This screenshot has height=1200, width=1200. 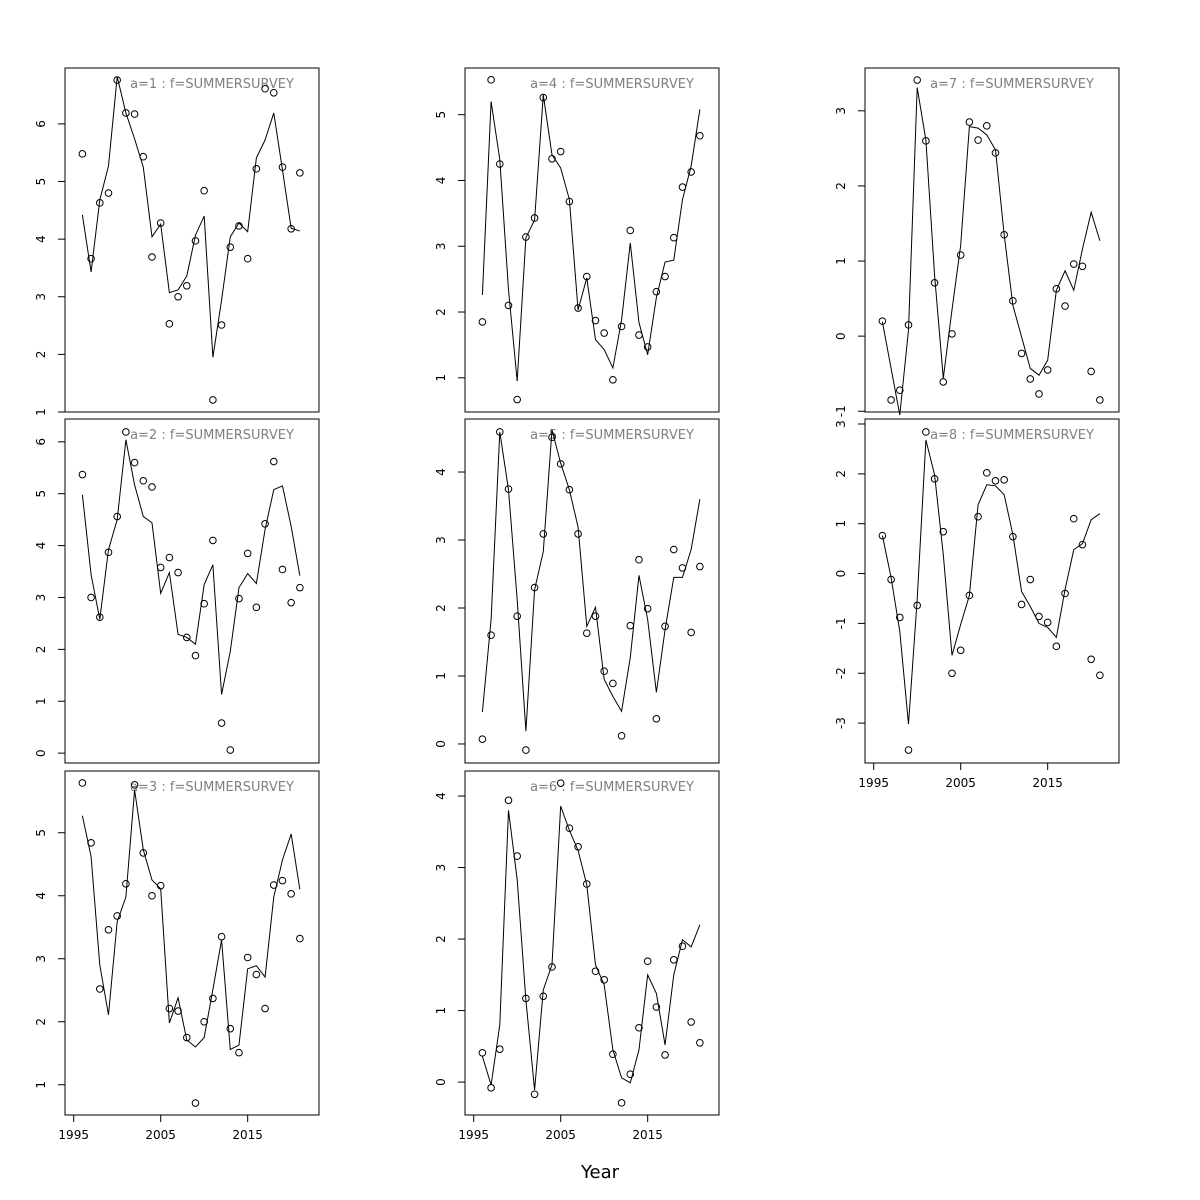 I want to click on panel-title: a=5 : f=SUMMERSURVEY, so click(x=612, y=435).